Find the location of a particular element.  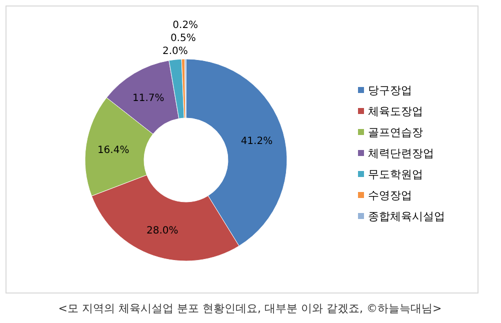

legend-label: 종합체육시설업 is located at coordinates (406, 216).